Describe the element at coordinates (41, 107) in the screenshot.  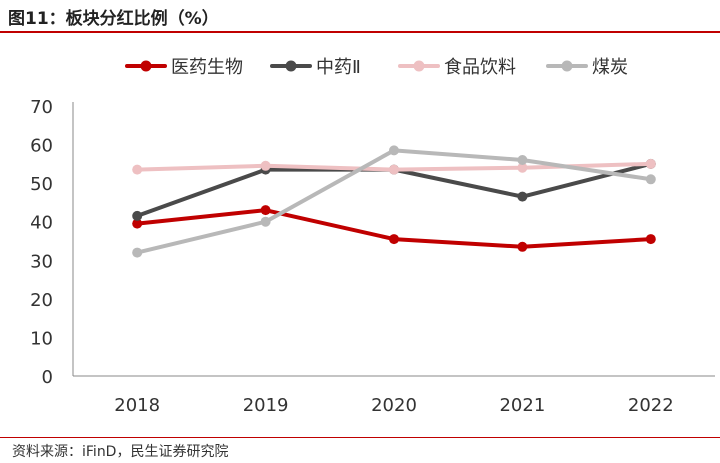
I see `y-tick-label: 70` at that location.